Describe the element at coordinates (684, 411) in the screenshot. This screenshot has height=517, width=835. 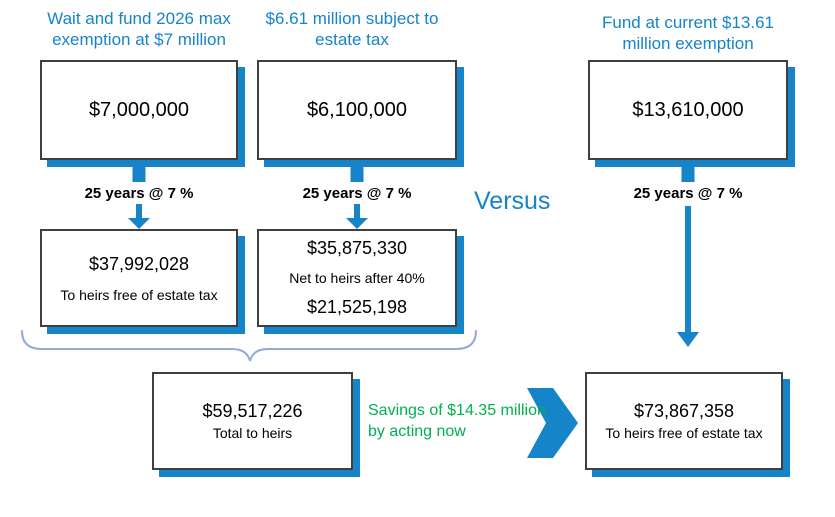
I see `final-result-value: $73,867,358` at that location.